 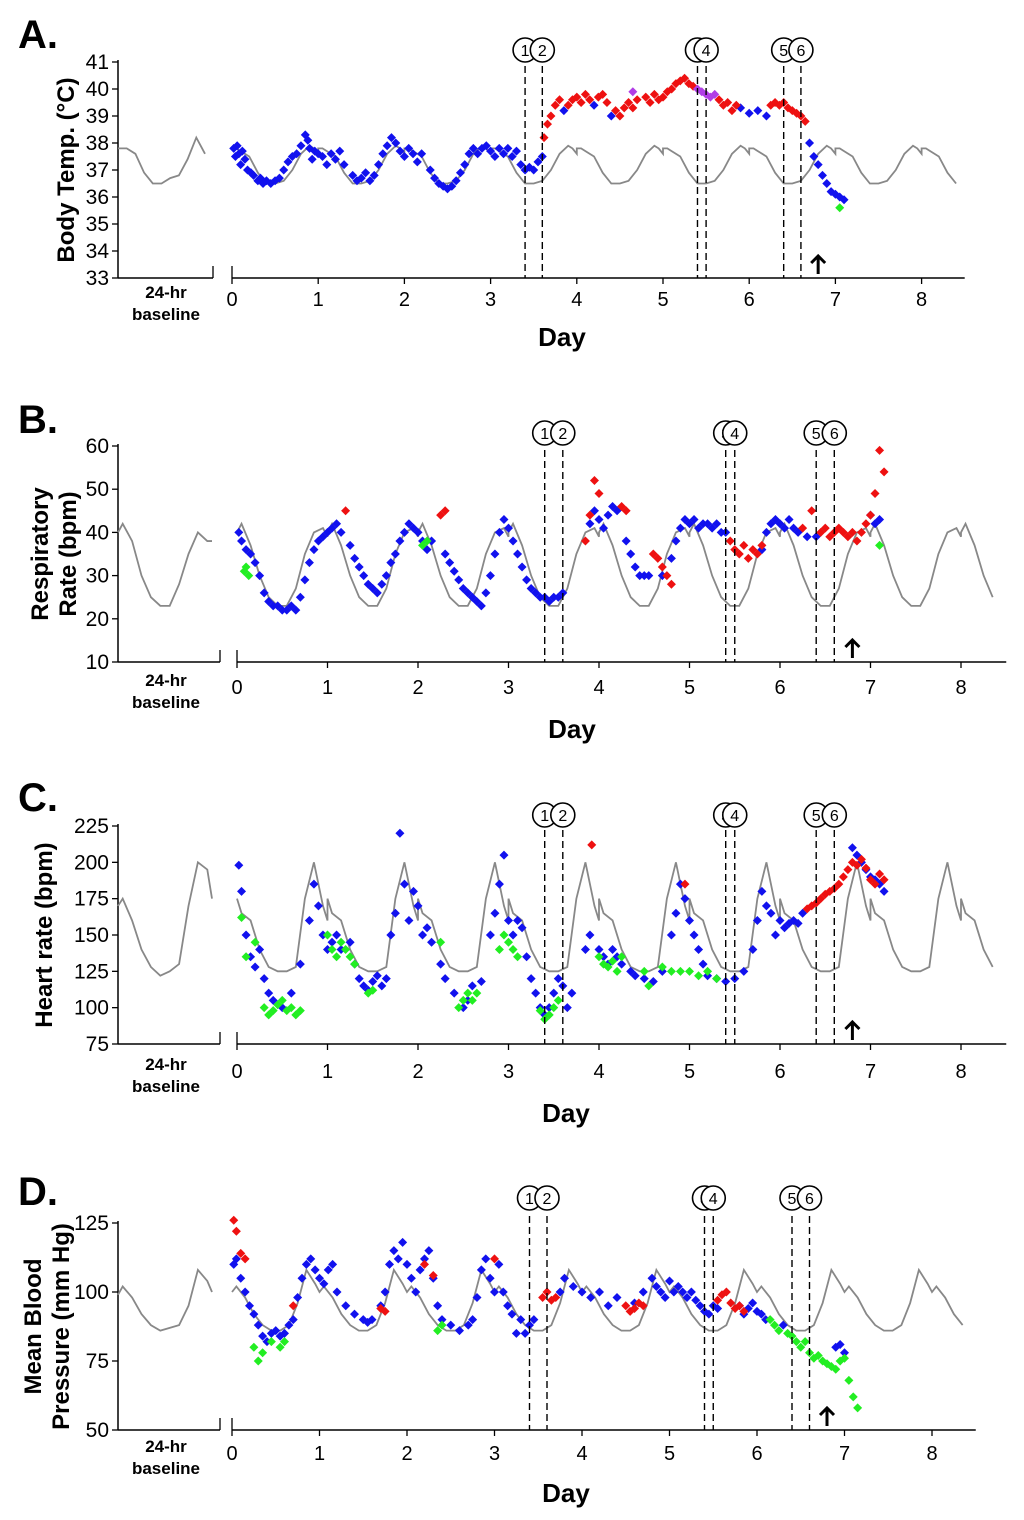 I want to click on x-tick-label: 3, so click(x=508, y=1072).